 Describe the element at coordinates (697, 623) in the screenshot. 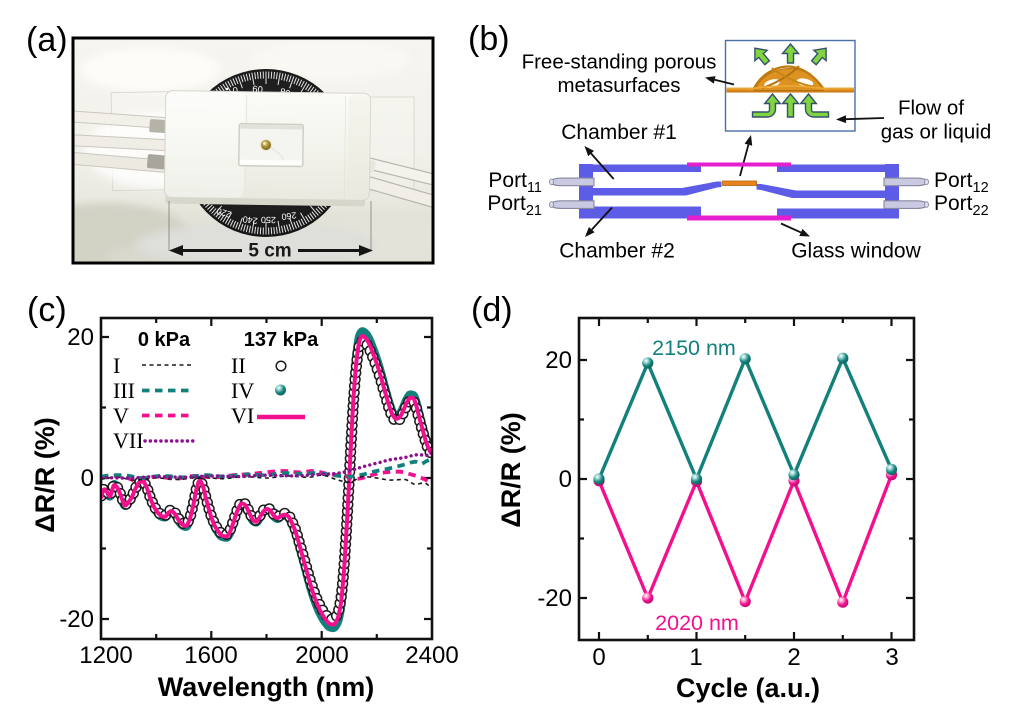

I see `svg-text: 2020 nm` at that location.